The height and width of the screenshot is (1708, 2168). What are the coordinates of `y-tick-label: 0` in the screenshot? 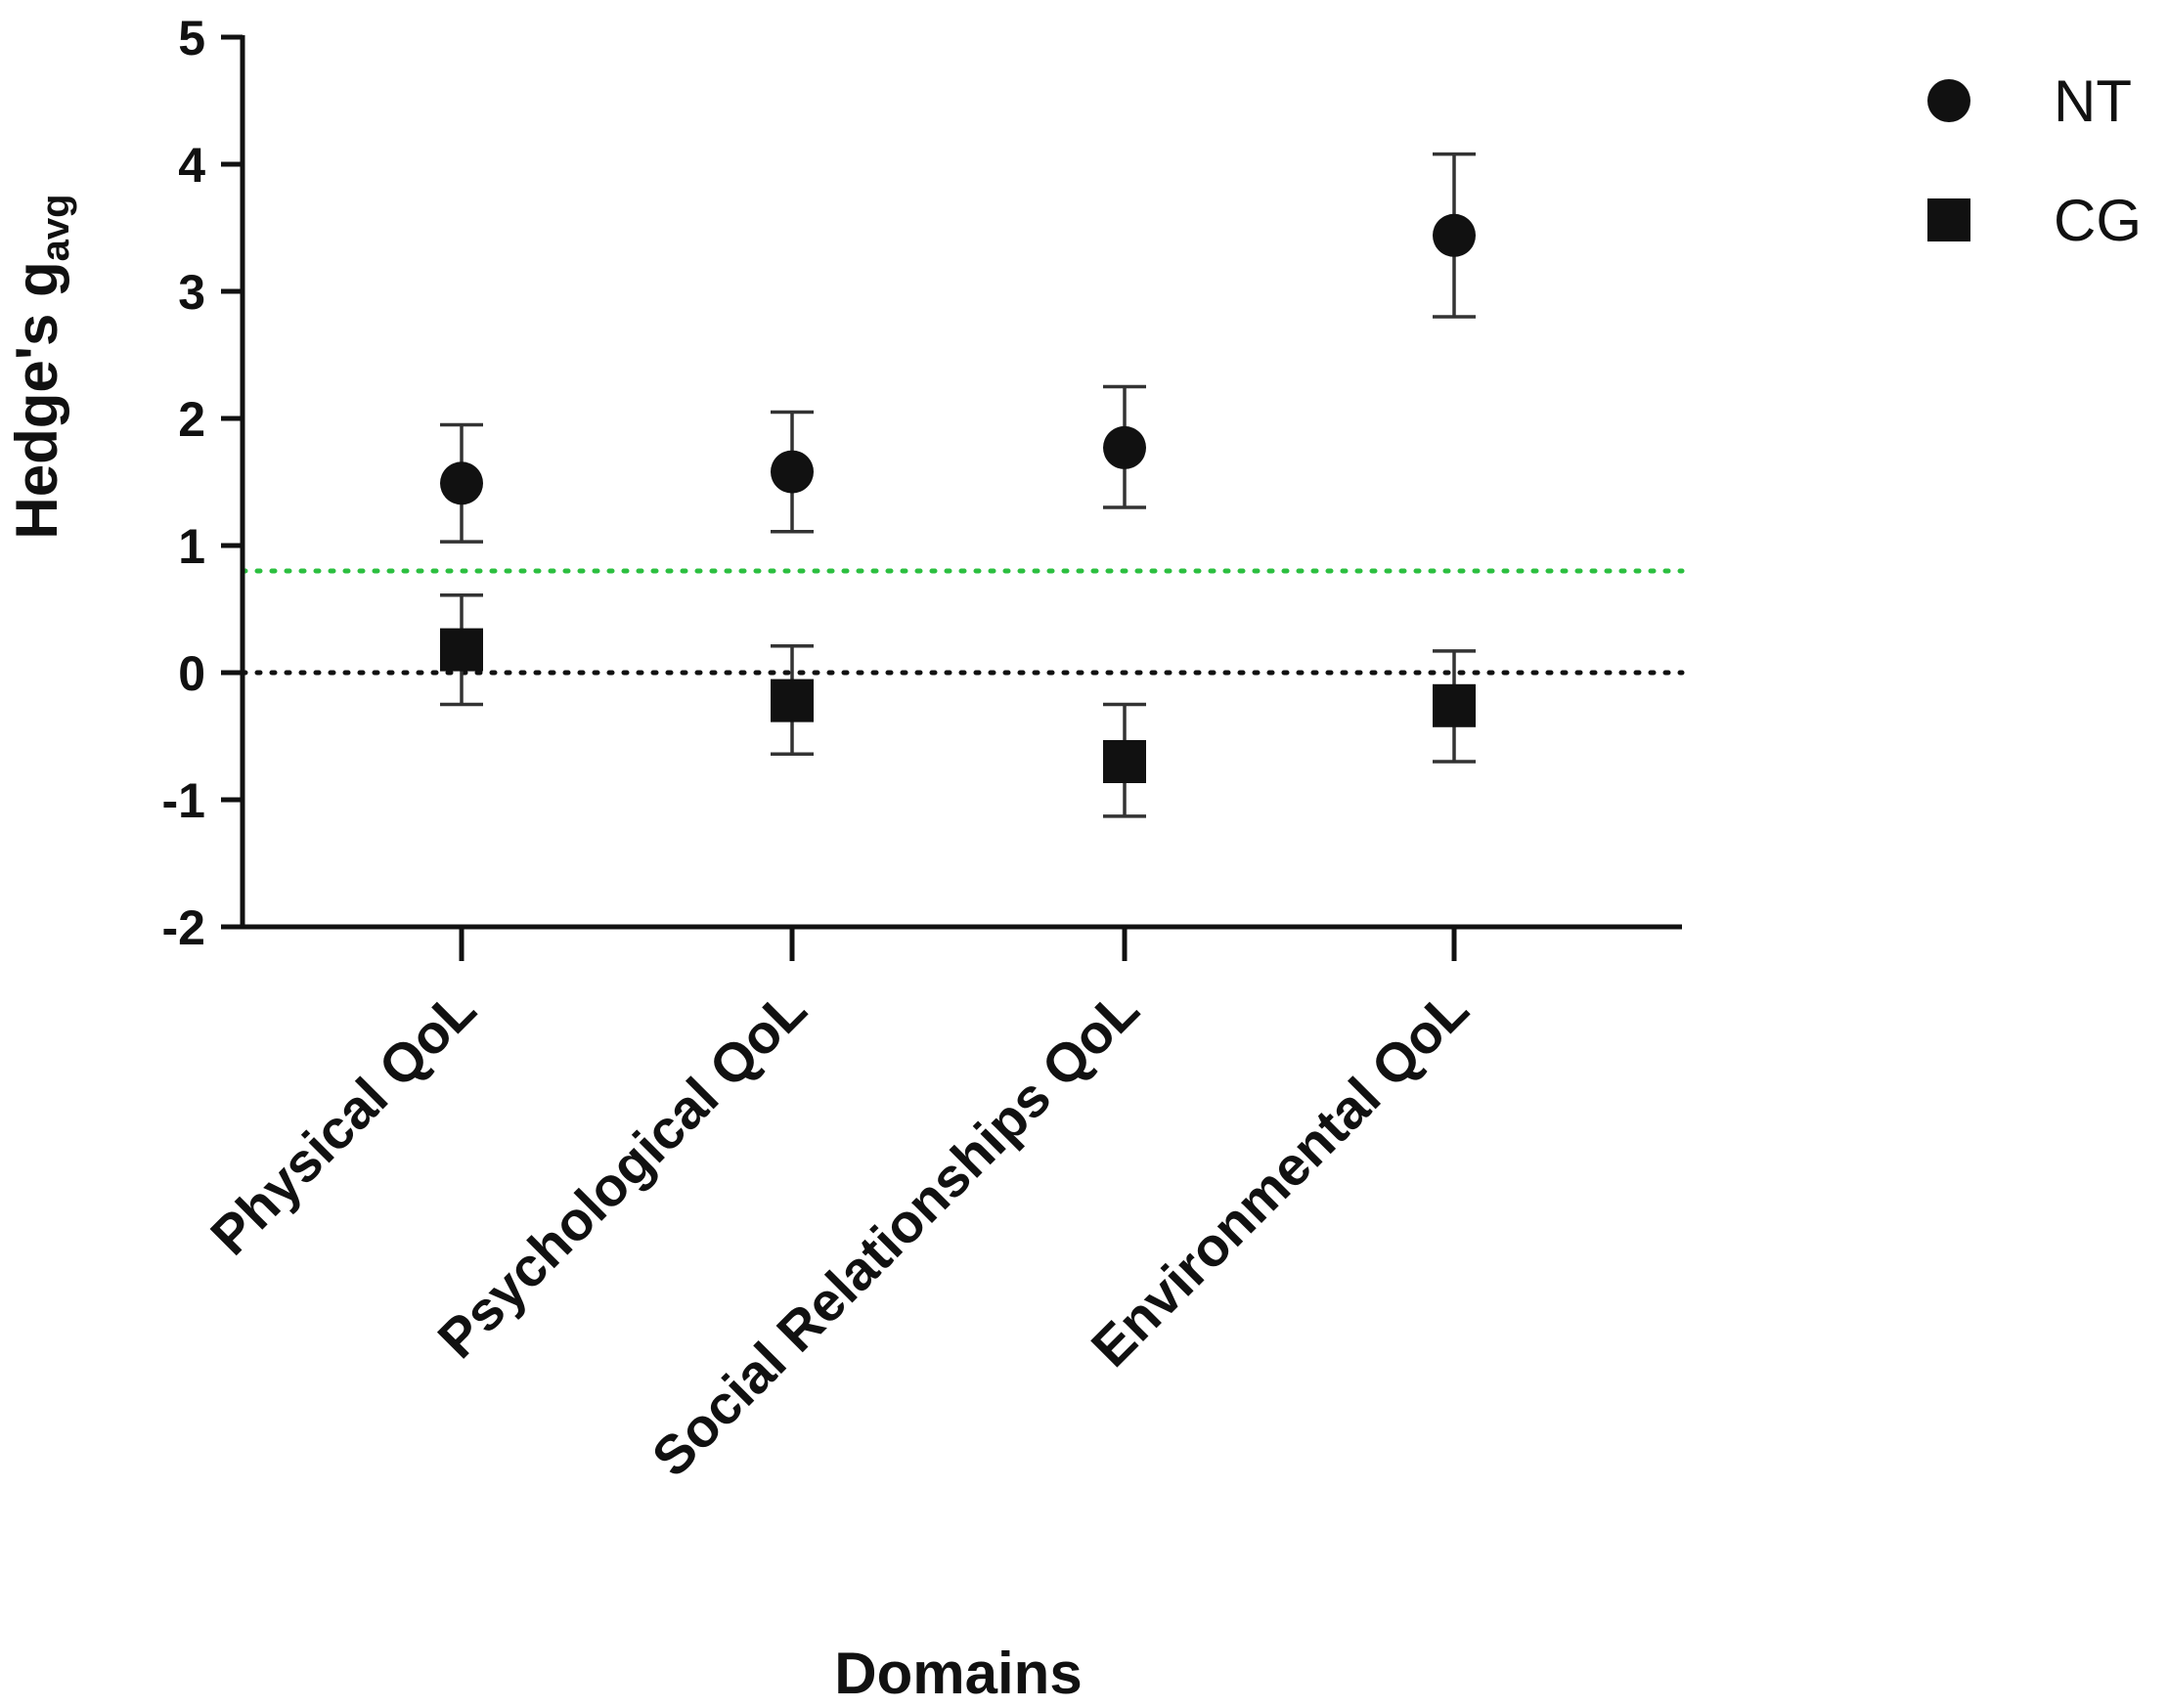 It's located at (191, 673).